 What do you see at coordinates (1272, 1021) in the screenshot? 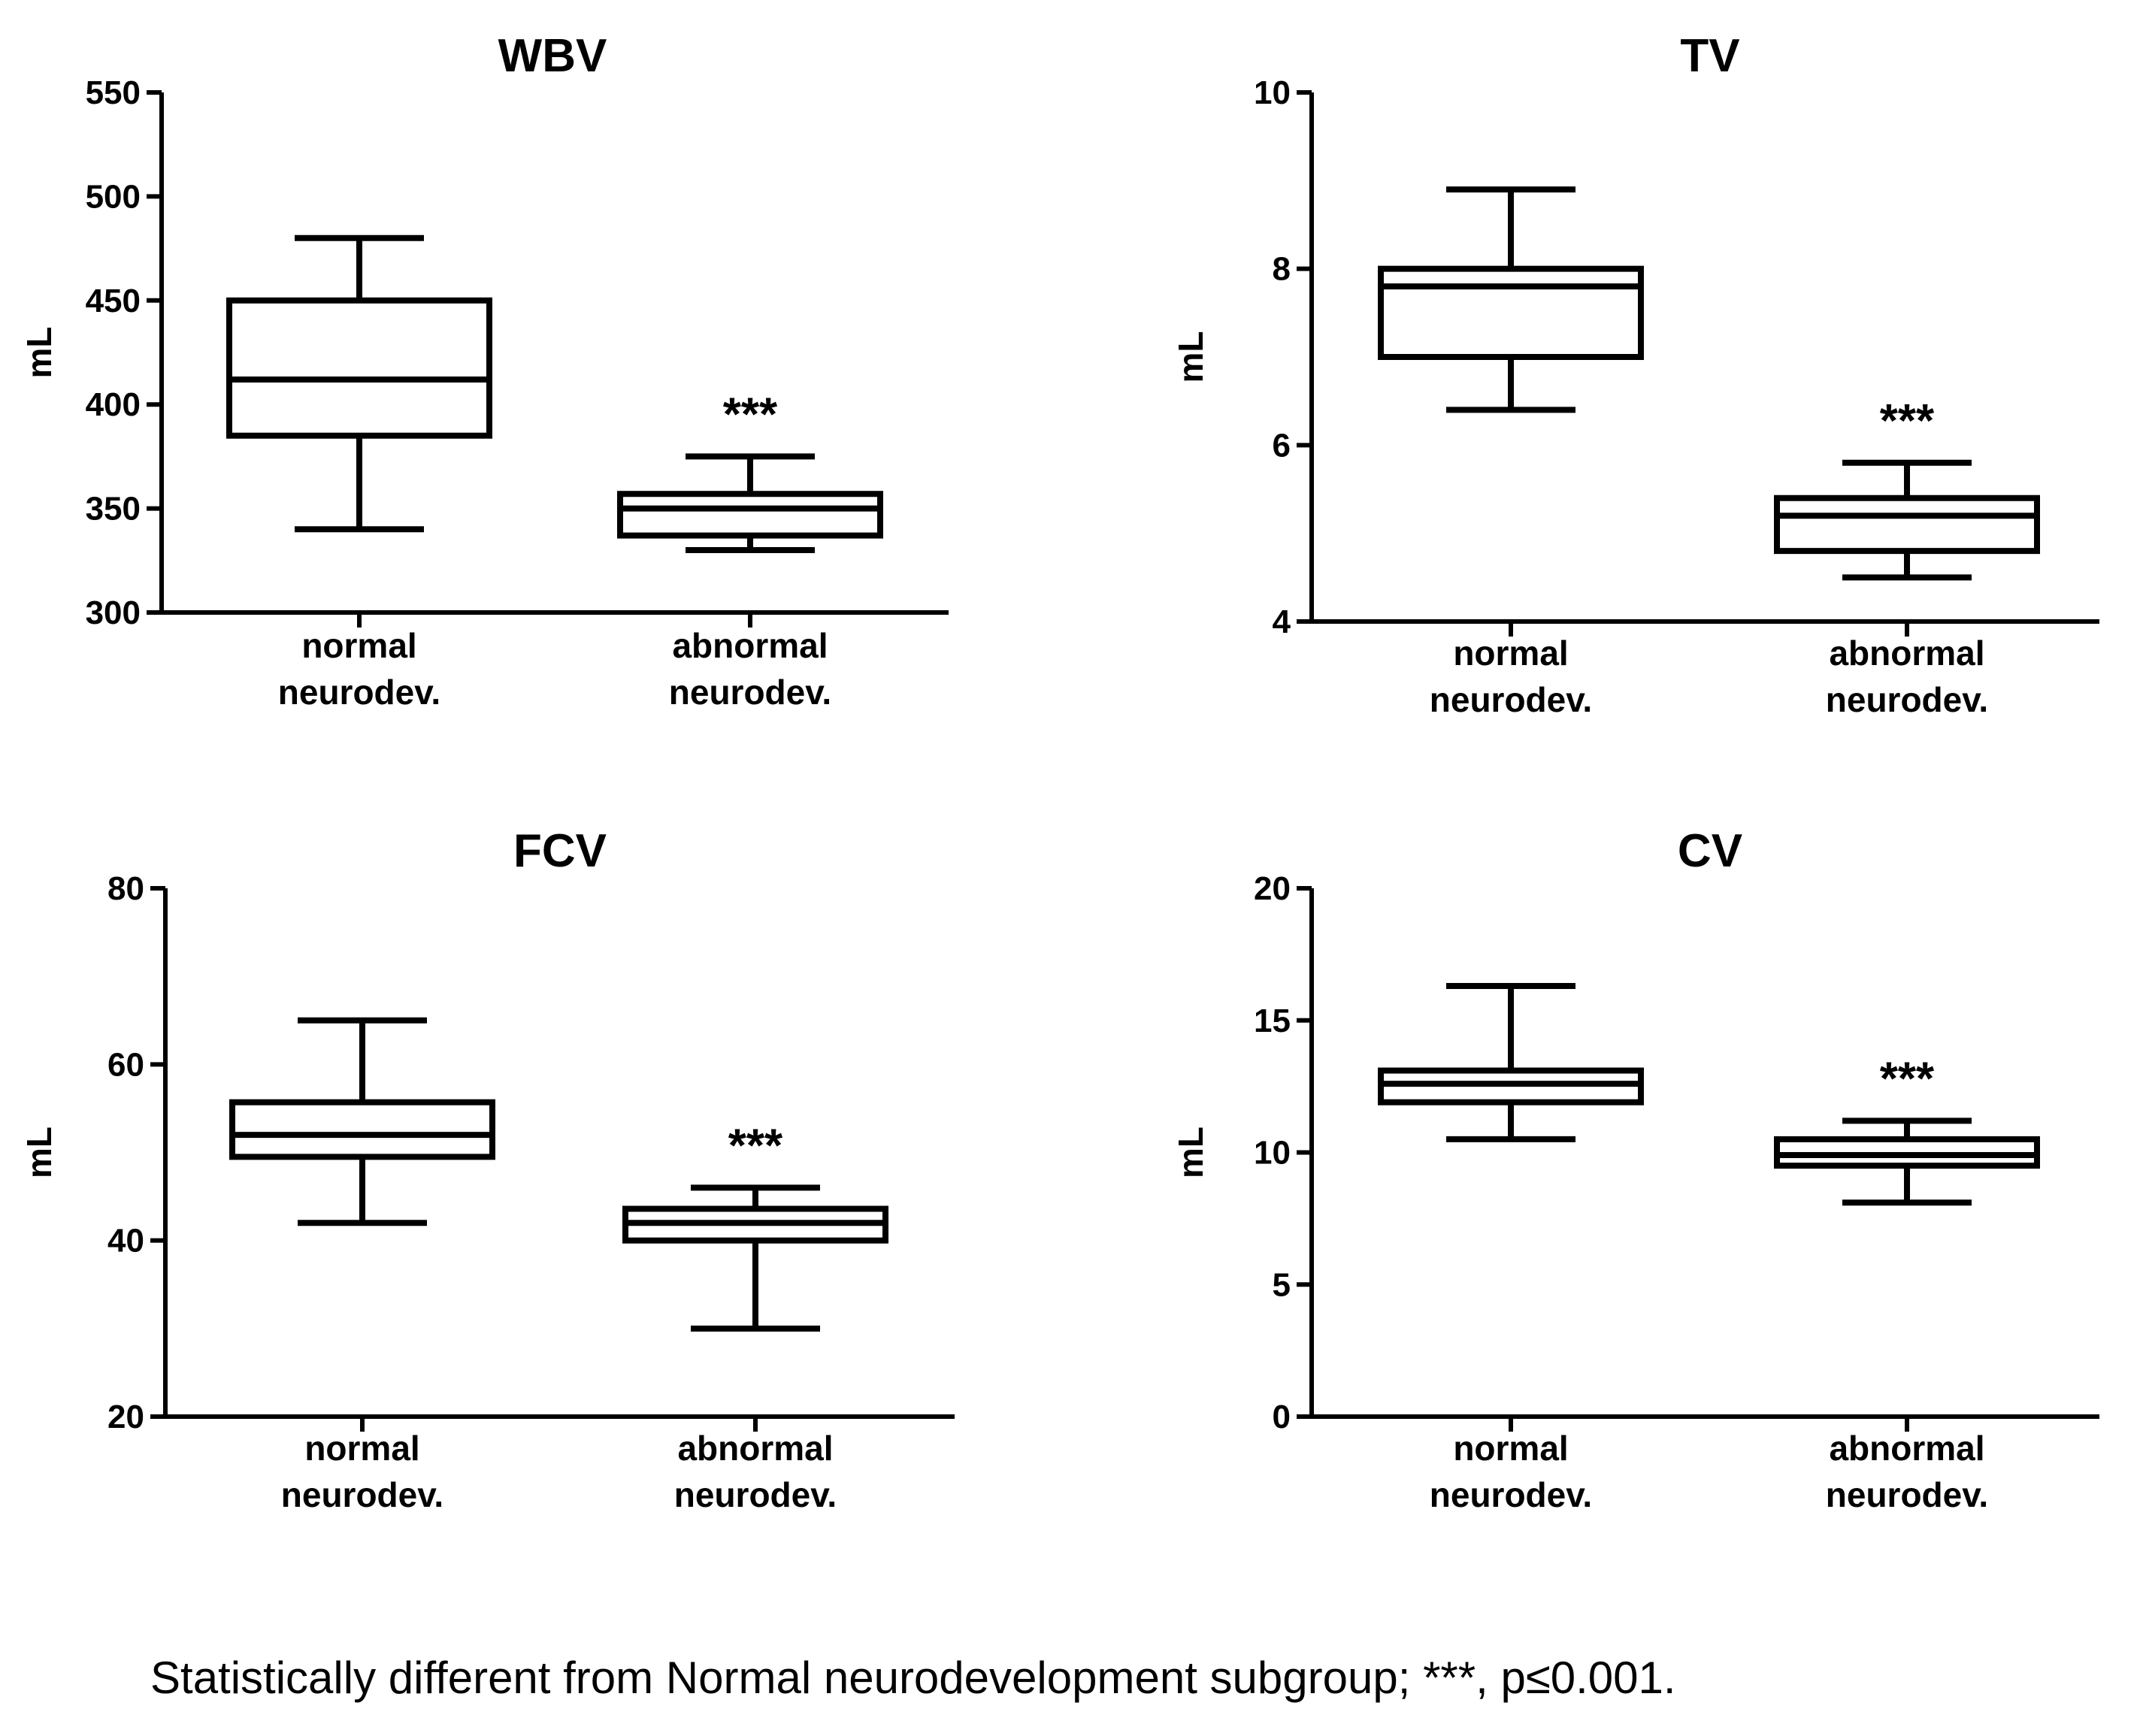
I see `y-tick-label: 15` at bounding box center [1272, 1021].